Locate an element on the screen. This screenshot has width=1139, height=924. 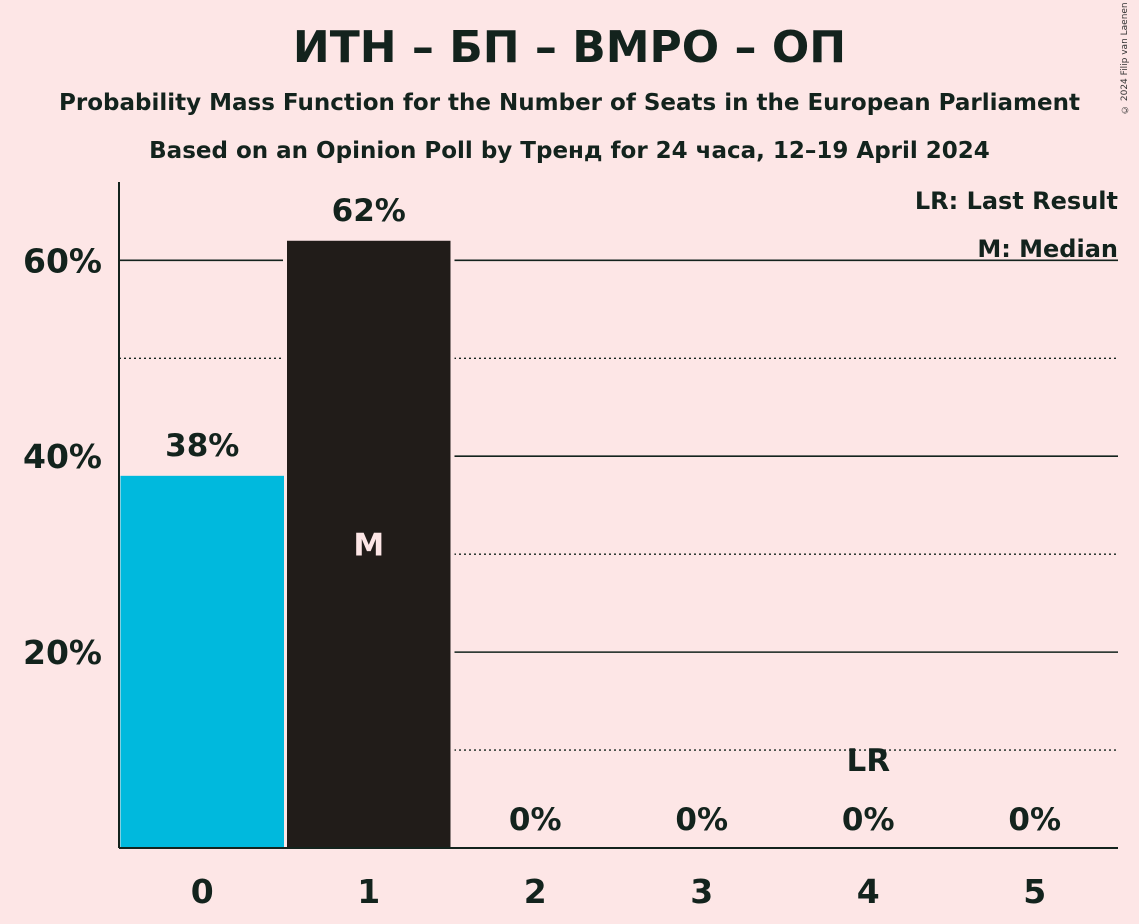
median-marker: M is located at coordinates (368, 545).